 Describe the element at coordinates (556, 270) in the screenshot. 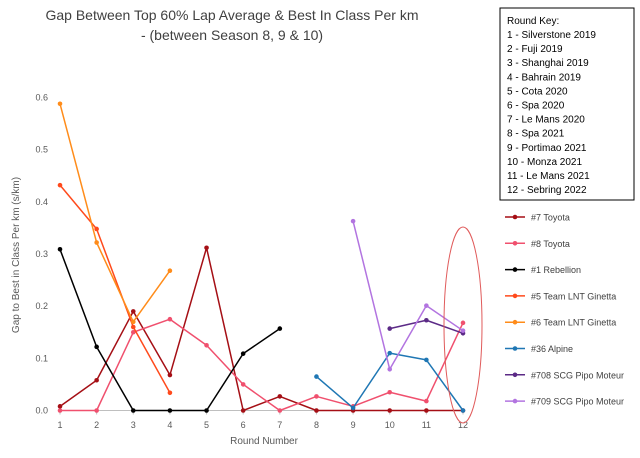

I see `legend-label: #1 Rebellion` at that location.